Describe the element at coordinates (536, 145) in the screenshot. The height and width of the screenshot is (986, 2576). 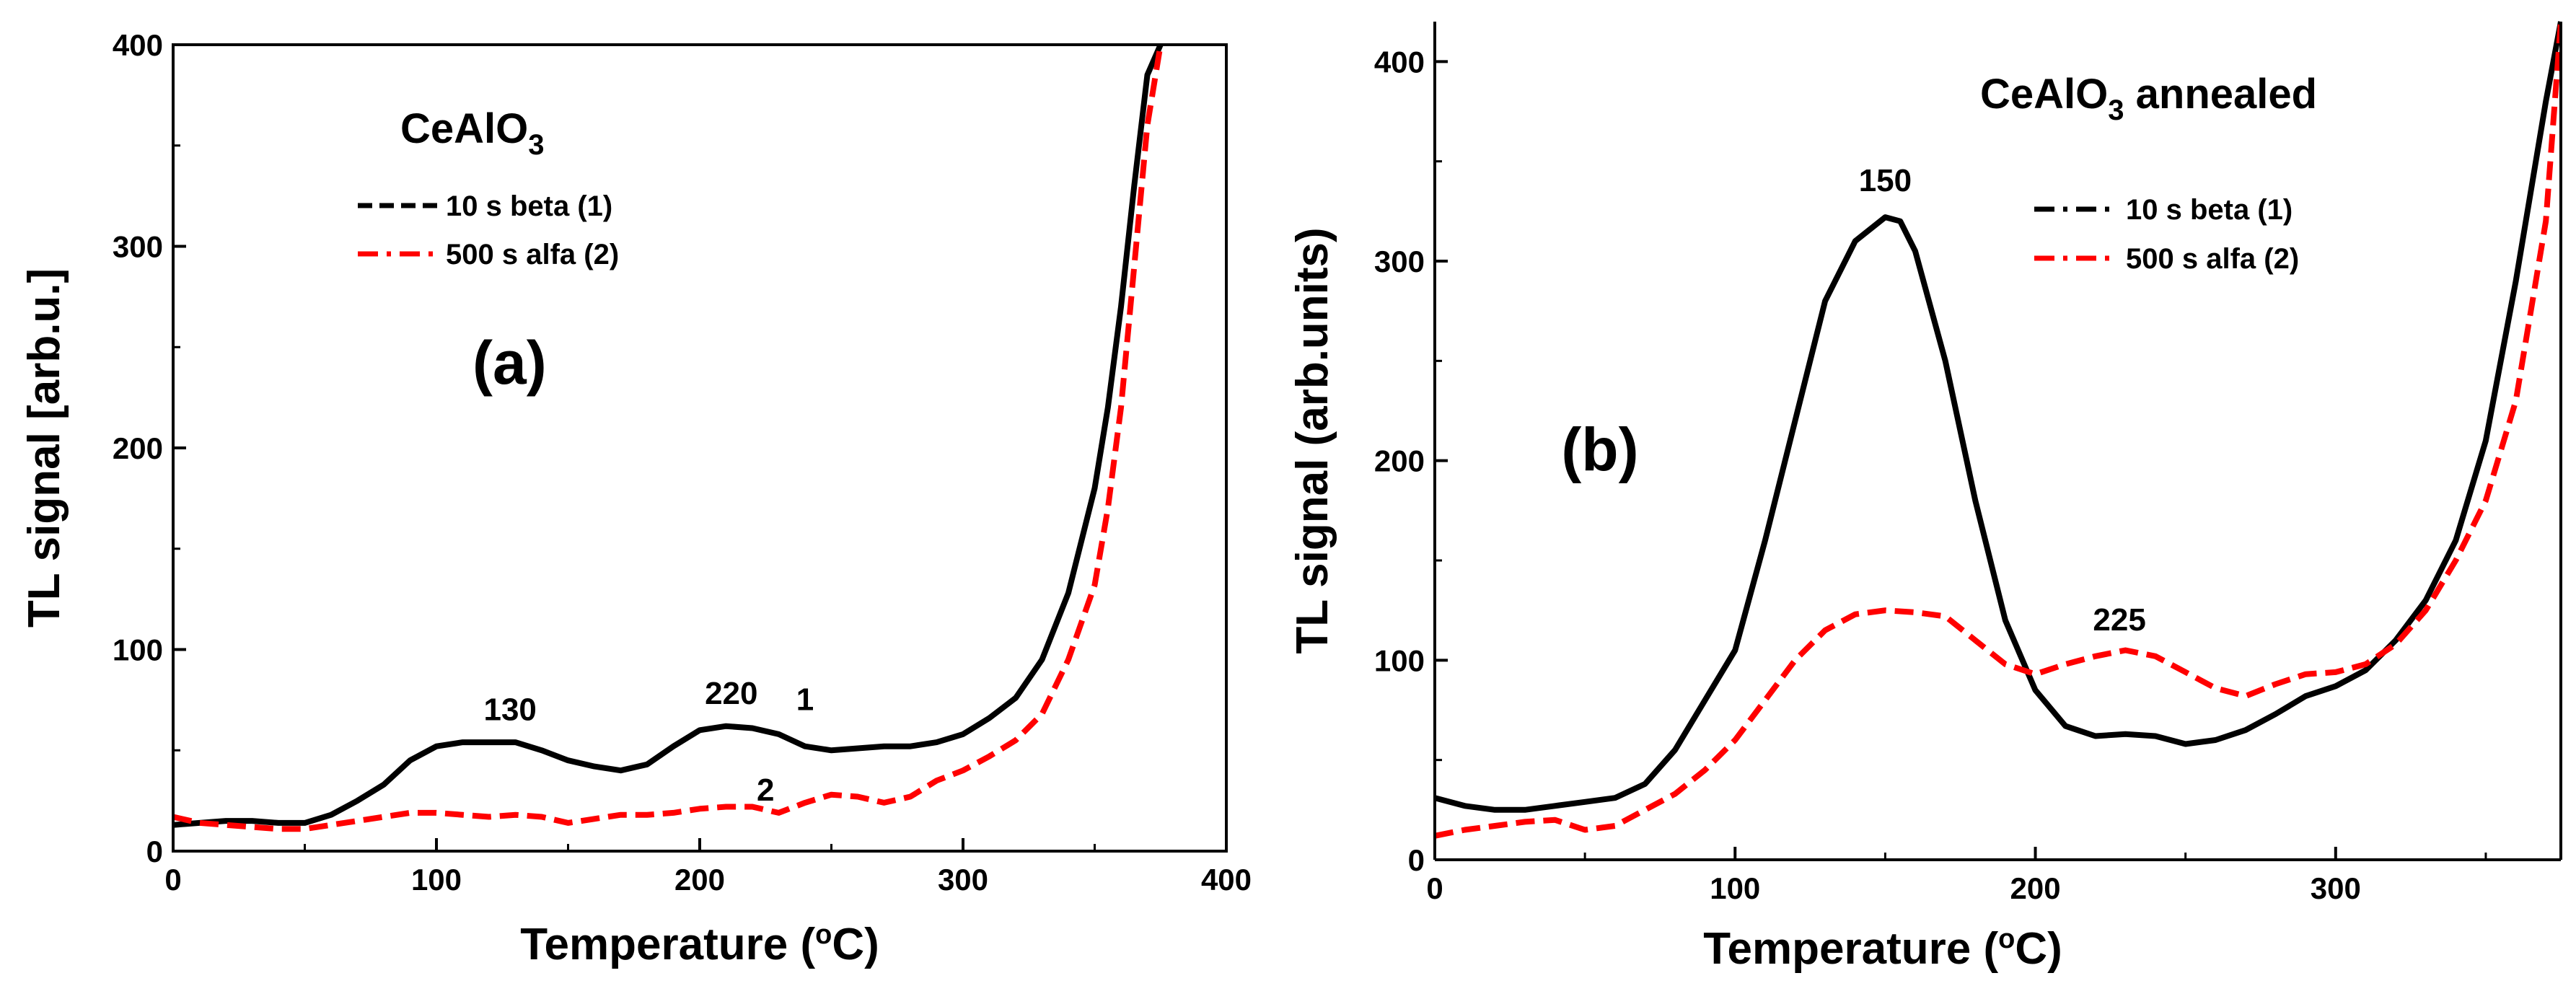
I see `panel-a-title-subscript: 3` at that location.